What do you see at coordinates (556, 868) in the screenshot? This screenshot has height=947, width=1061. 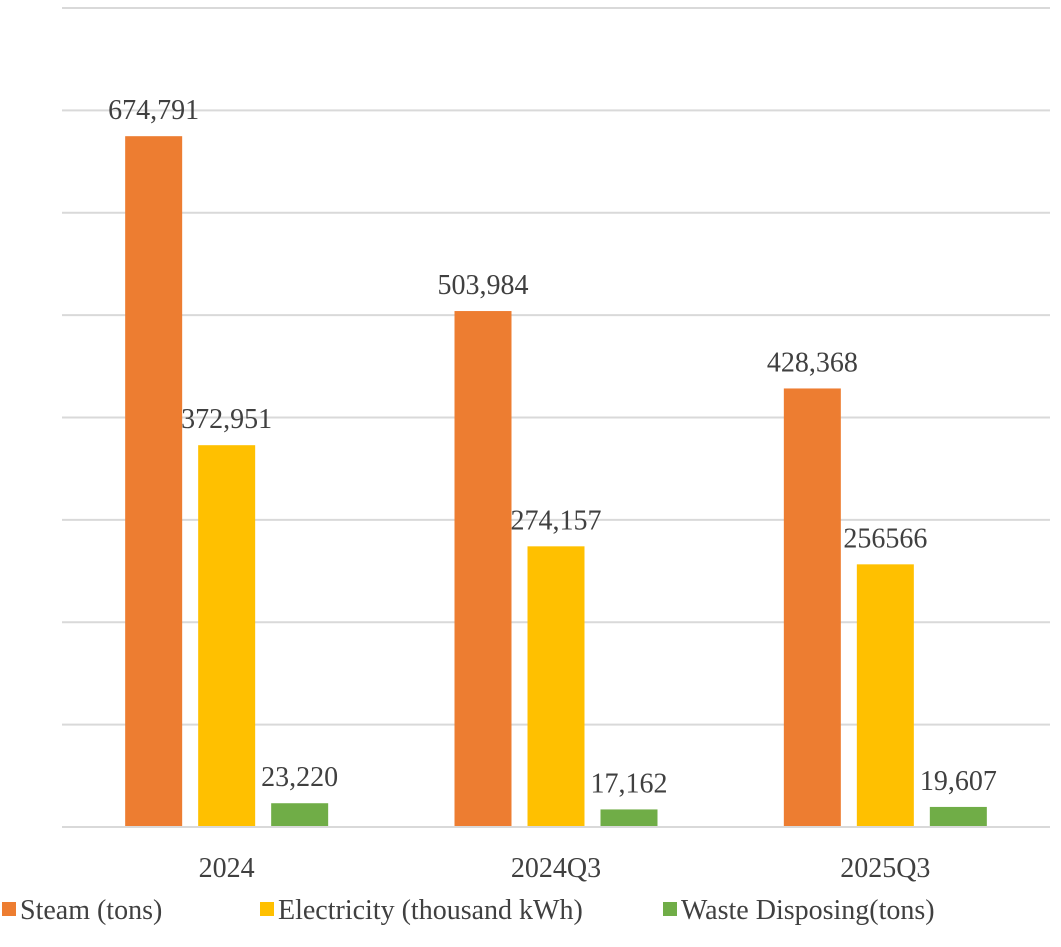 I see `x-tick-label: 2024Q3` at bounding box center [556, 868].